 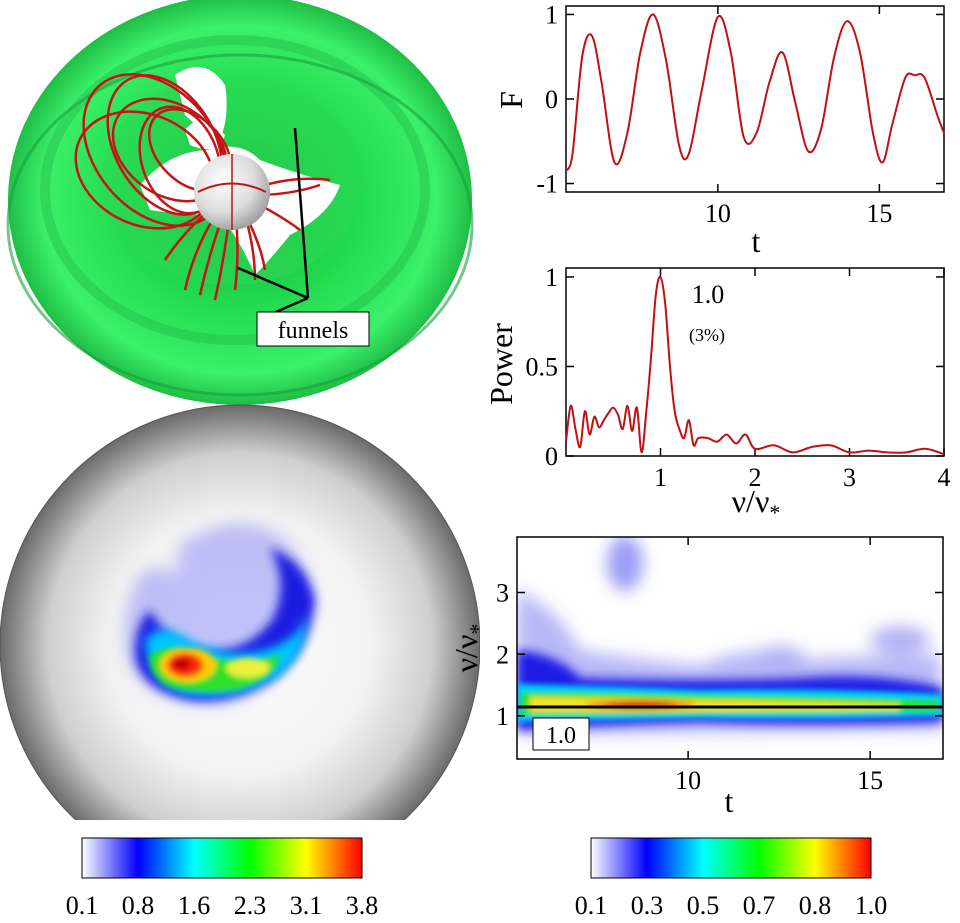 I want to click on peak-percent-label: (3%), so click(x=707, y=335).